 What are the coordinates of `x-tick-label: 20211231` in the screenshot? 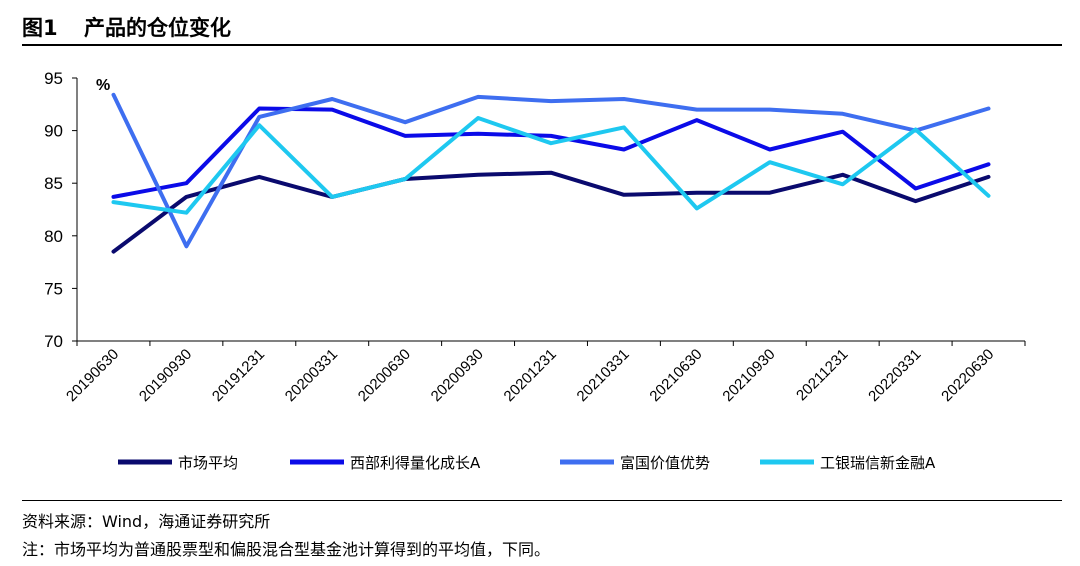 It's located at (822, 375).